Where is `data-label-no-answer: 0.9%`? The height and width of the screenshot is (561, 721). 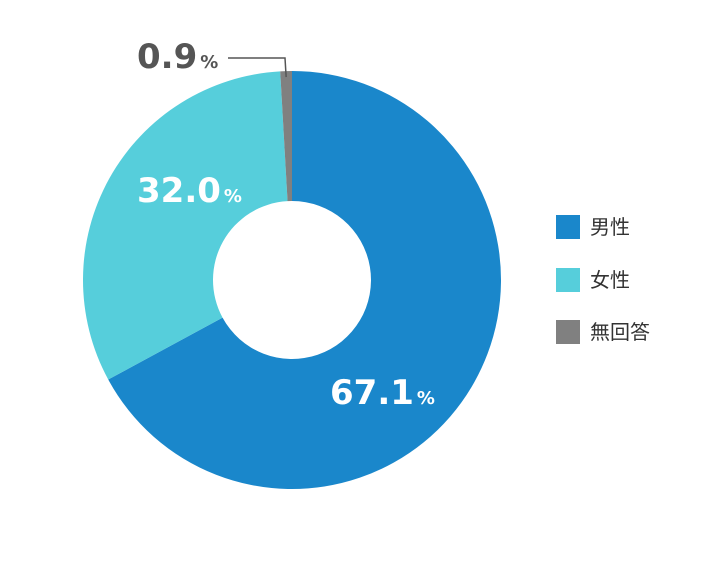
data-label-no-answer: 0.9% is located at coordinates (177, 57).